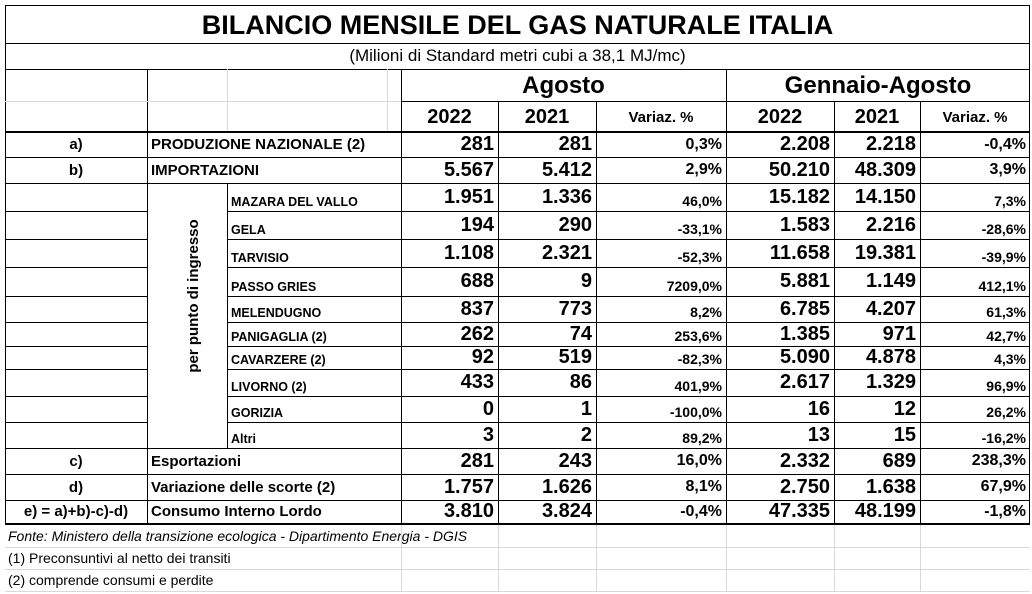 The width and height of the screenshot is (1032, 594). Describe the element at coordinates (119, 558) in the screenshot. I see `footnote-1: (1) Preconsuntivi al netto dei transiti` at that location.